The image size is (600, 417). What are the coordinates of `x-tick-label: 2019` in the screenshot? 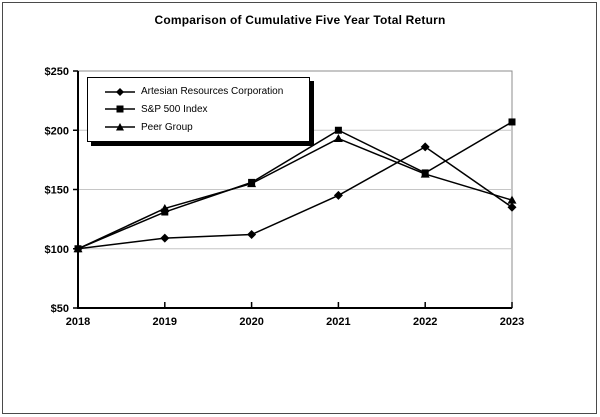 It's located at (165, 322).